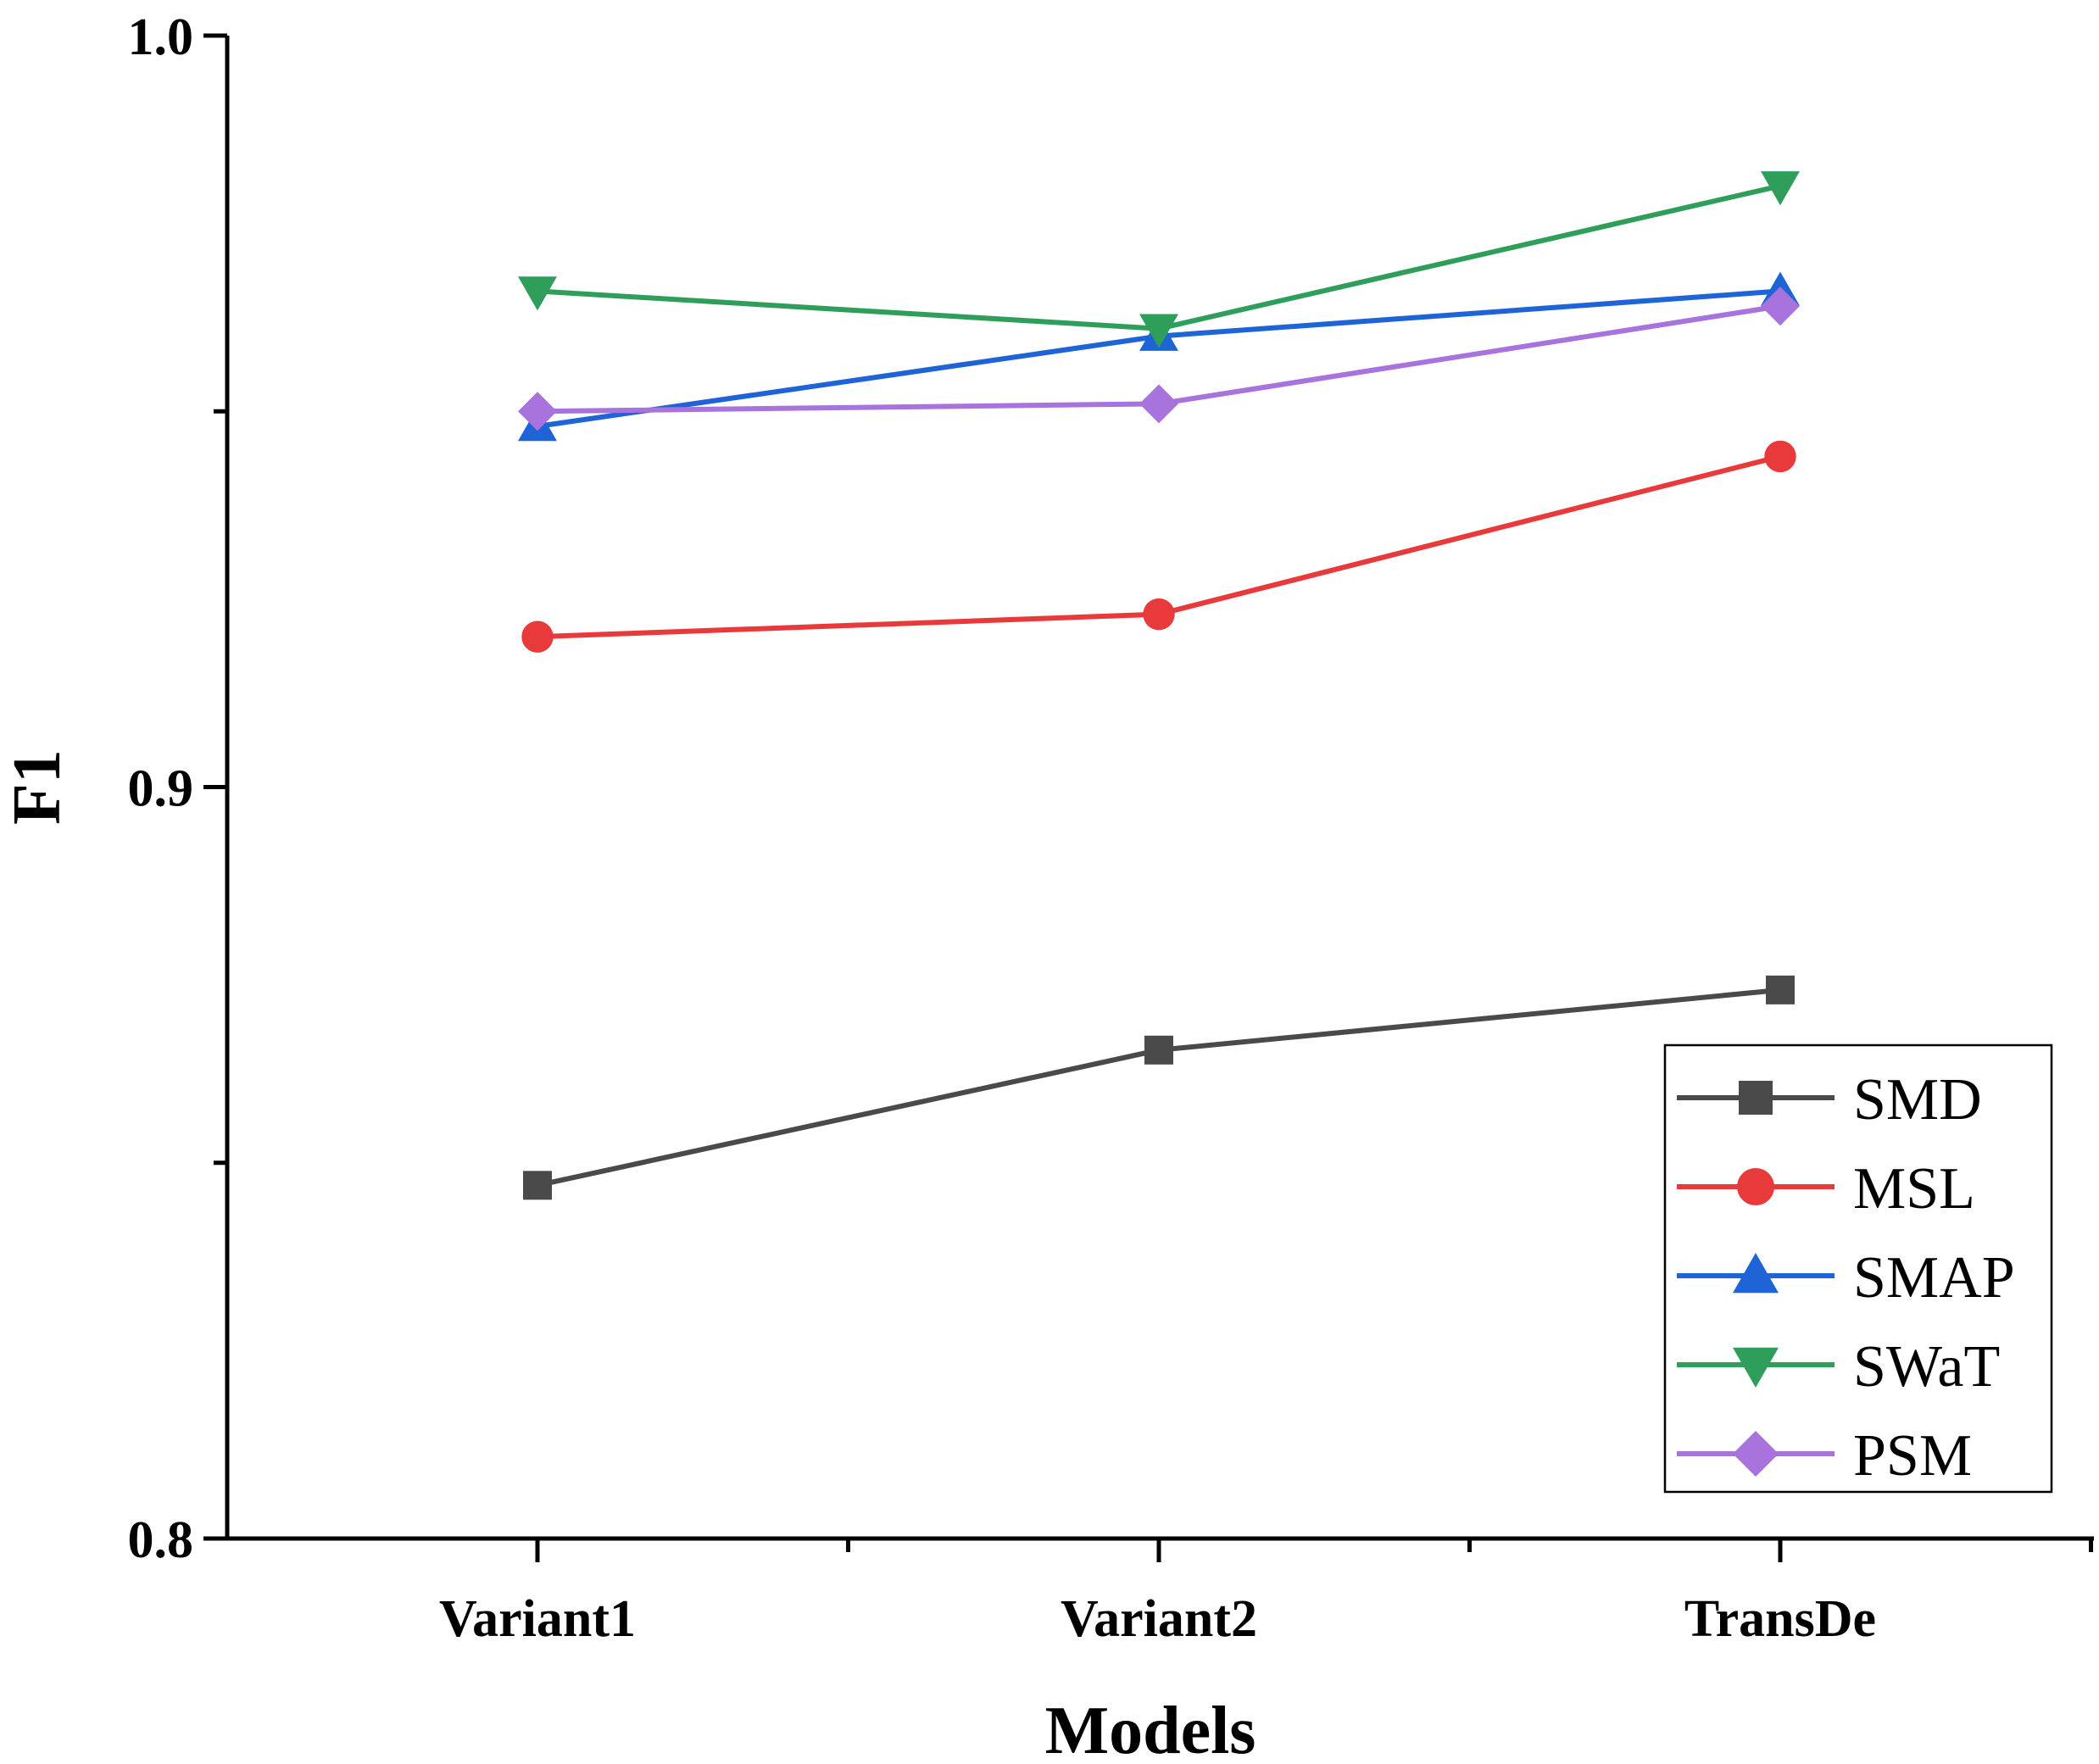 This screenshot has height=1764, width=2099. I want to click on legend-label: PSM, so click(1912, 1456).